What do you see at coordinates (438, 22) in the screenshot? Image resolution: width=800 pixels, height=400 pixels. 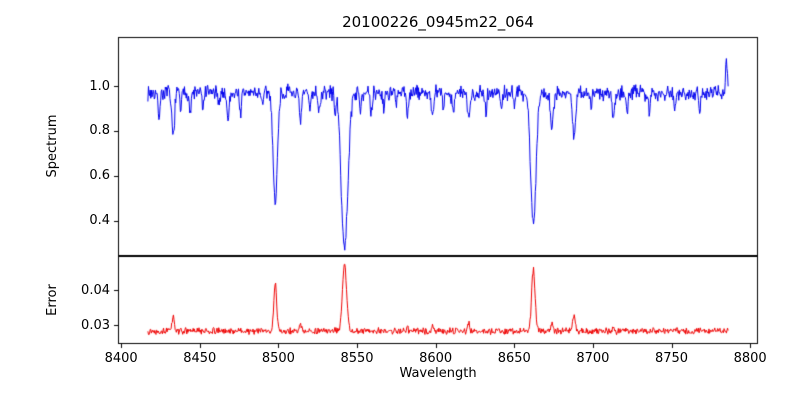 I see `chart-title: 20100226_0945m22_064` at bounding box center [438, 22].